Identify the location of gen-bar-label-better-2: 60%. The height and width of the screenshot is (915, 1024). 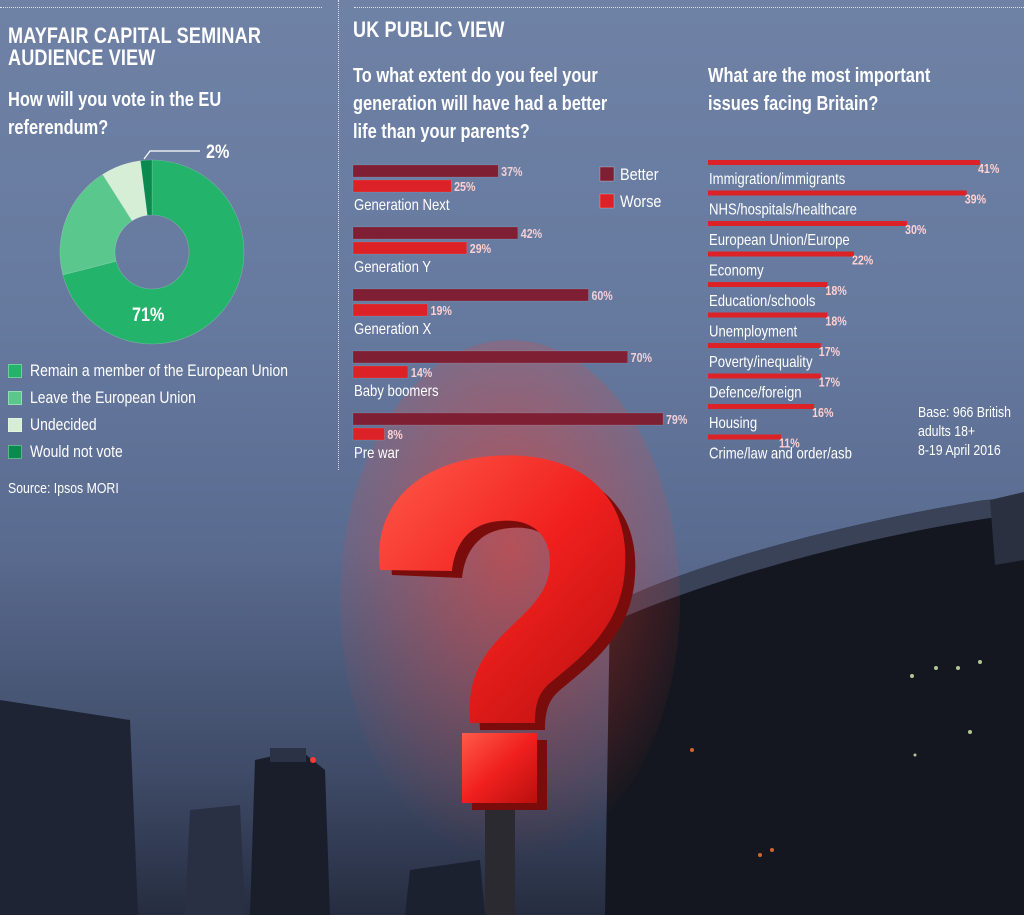
(602, 295).